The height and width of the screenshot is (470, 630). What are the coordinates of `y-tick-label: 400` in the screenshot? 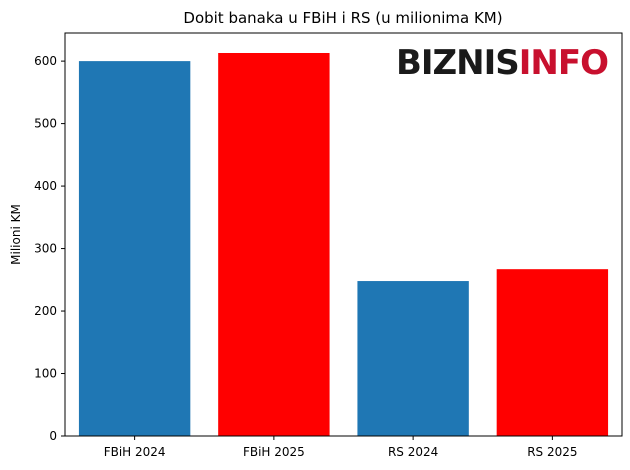 It's located at (45, 186).